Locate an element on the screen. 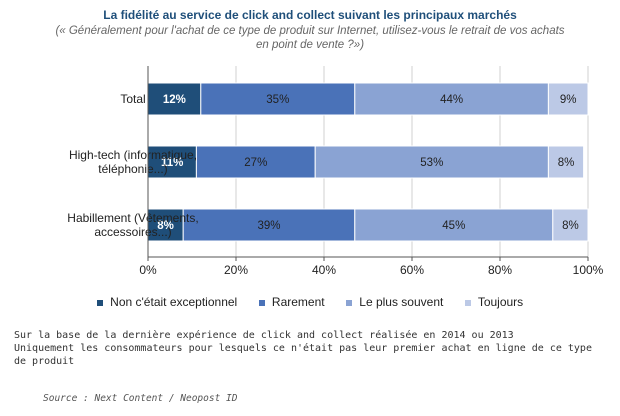  data-label-rarement-0: 35% is located at coordinates (277, 100).